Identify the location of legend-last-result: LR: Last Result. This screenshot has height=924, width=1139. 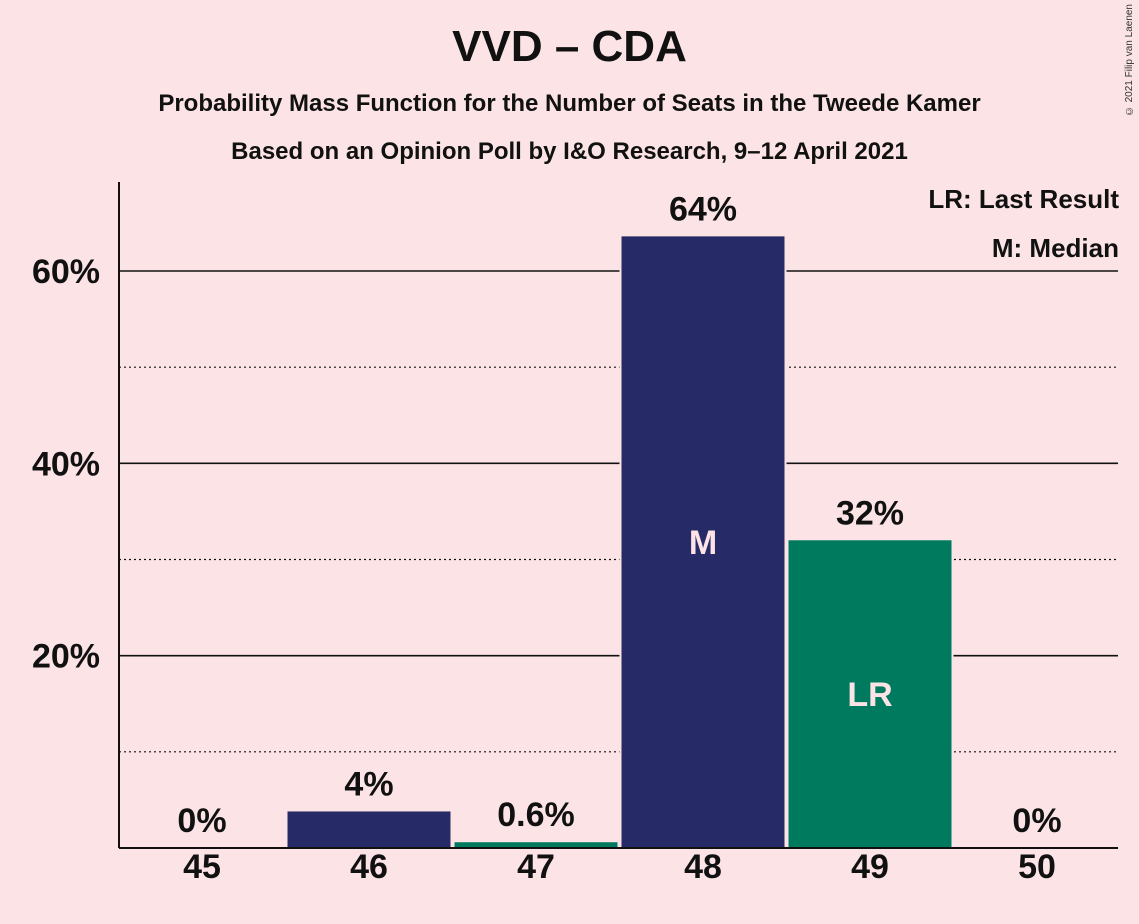
(1023, 199).